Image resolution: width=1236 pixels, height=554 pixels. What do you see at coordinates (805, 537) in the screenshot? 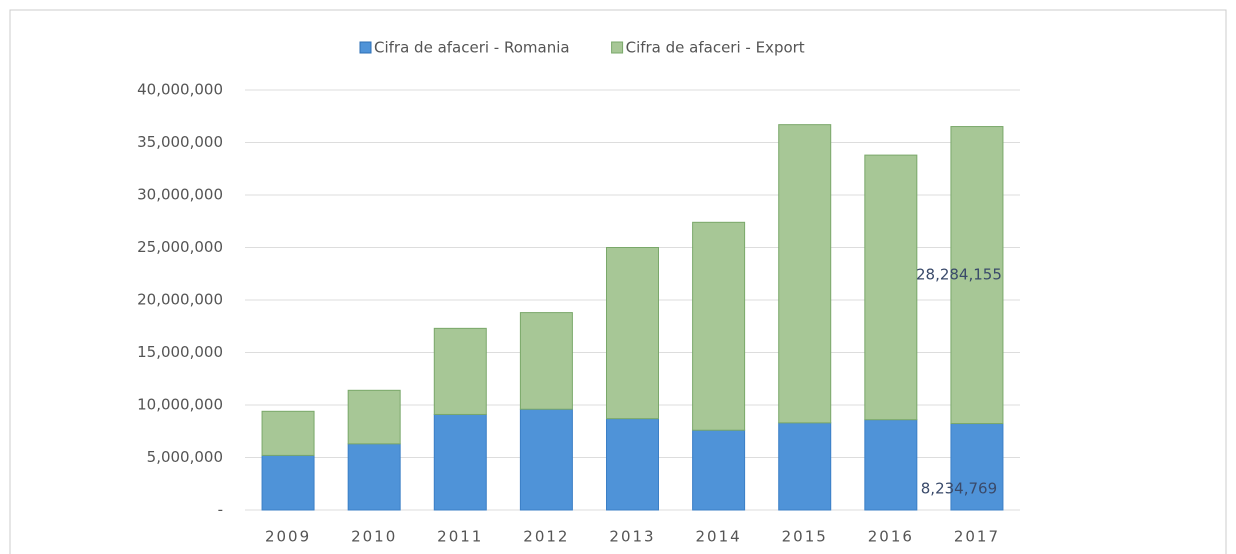
I see `x-tick-label: 2015` at bounding box center [805, 537].